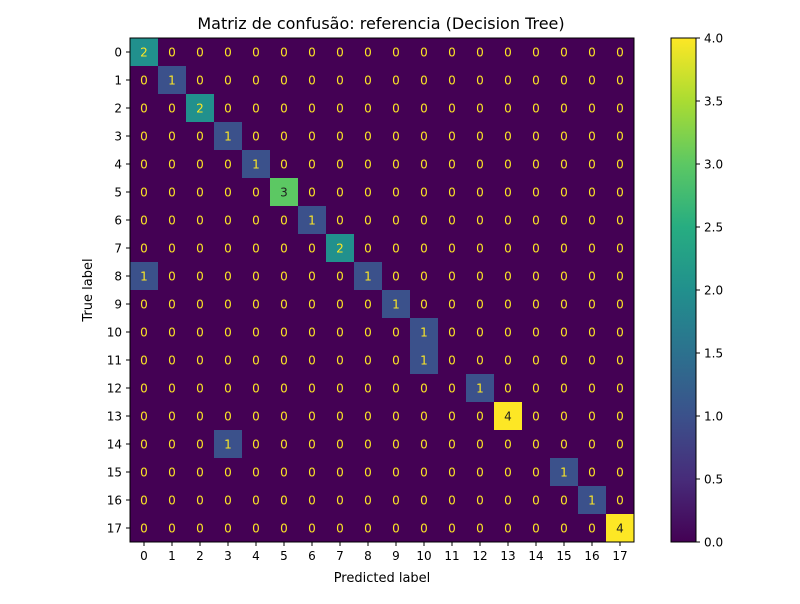 This screenshot has width=800, height=604. I want to click on y-tick-label: 3, so click(118, 137).